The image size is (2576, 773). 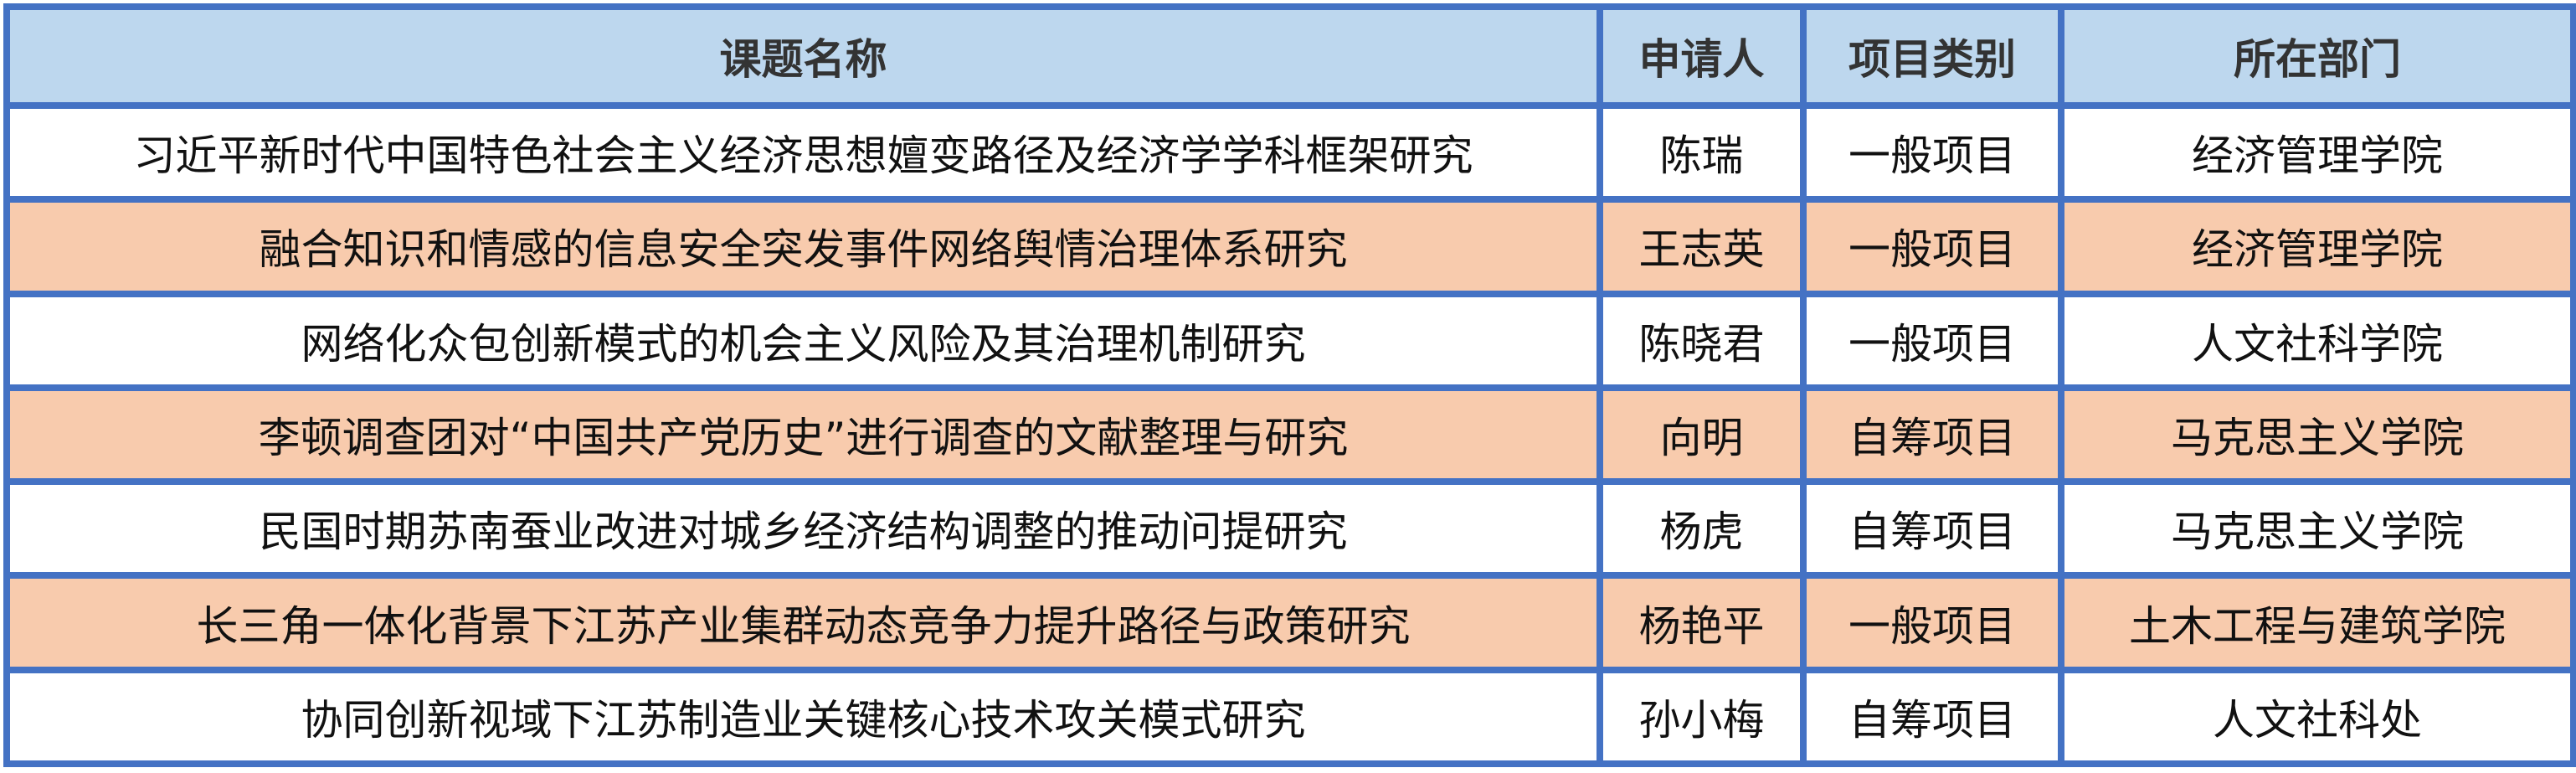 What do you see at coordinates (803, 152) in the screenshot?
I see `cell-title: 习近平新时代中国特色社会主义经济思想嬗变路径及经济学学科框架研究` at bounding box center [803, 152].